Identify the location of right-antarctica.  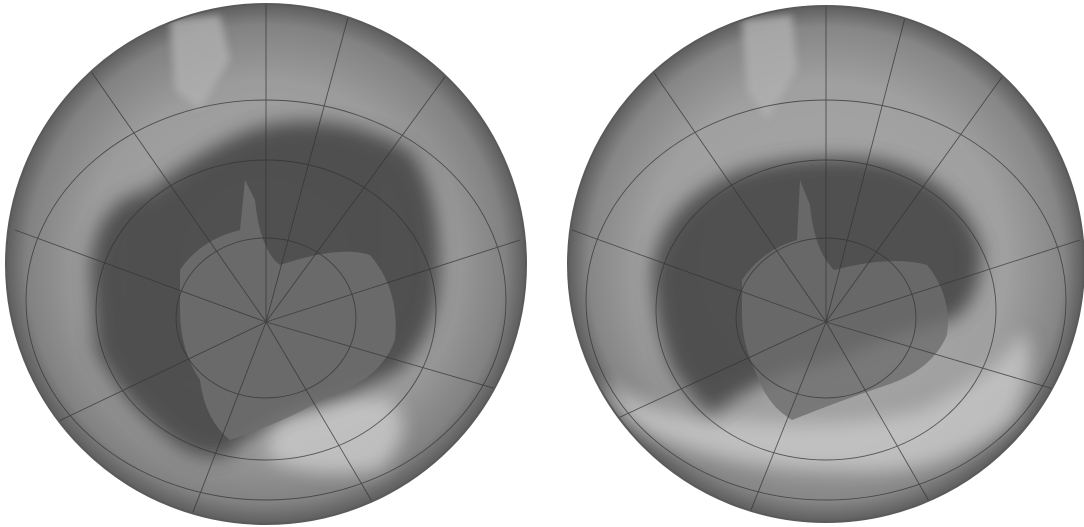
(845, 300).